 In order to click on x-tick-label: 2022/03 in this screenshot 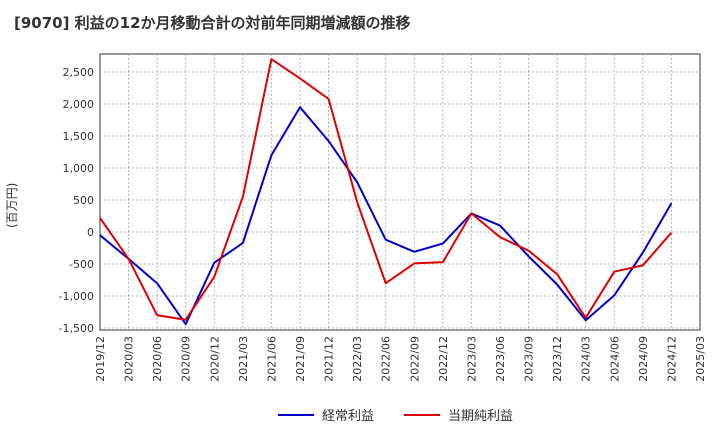, I will do `click(357, 359)`.